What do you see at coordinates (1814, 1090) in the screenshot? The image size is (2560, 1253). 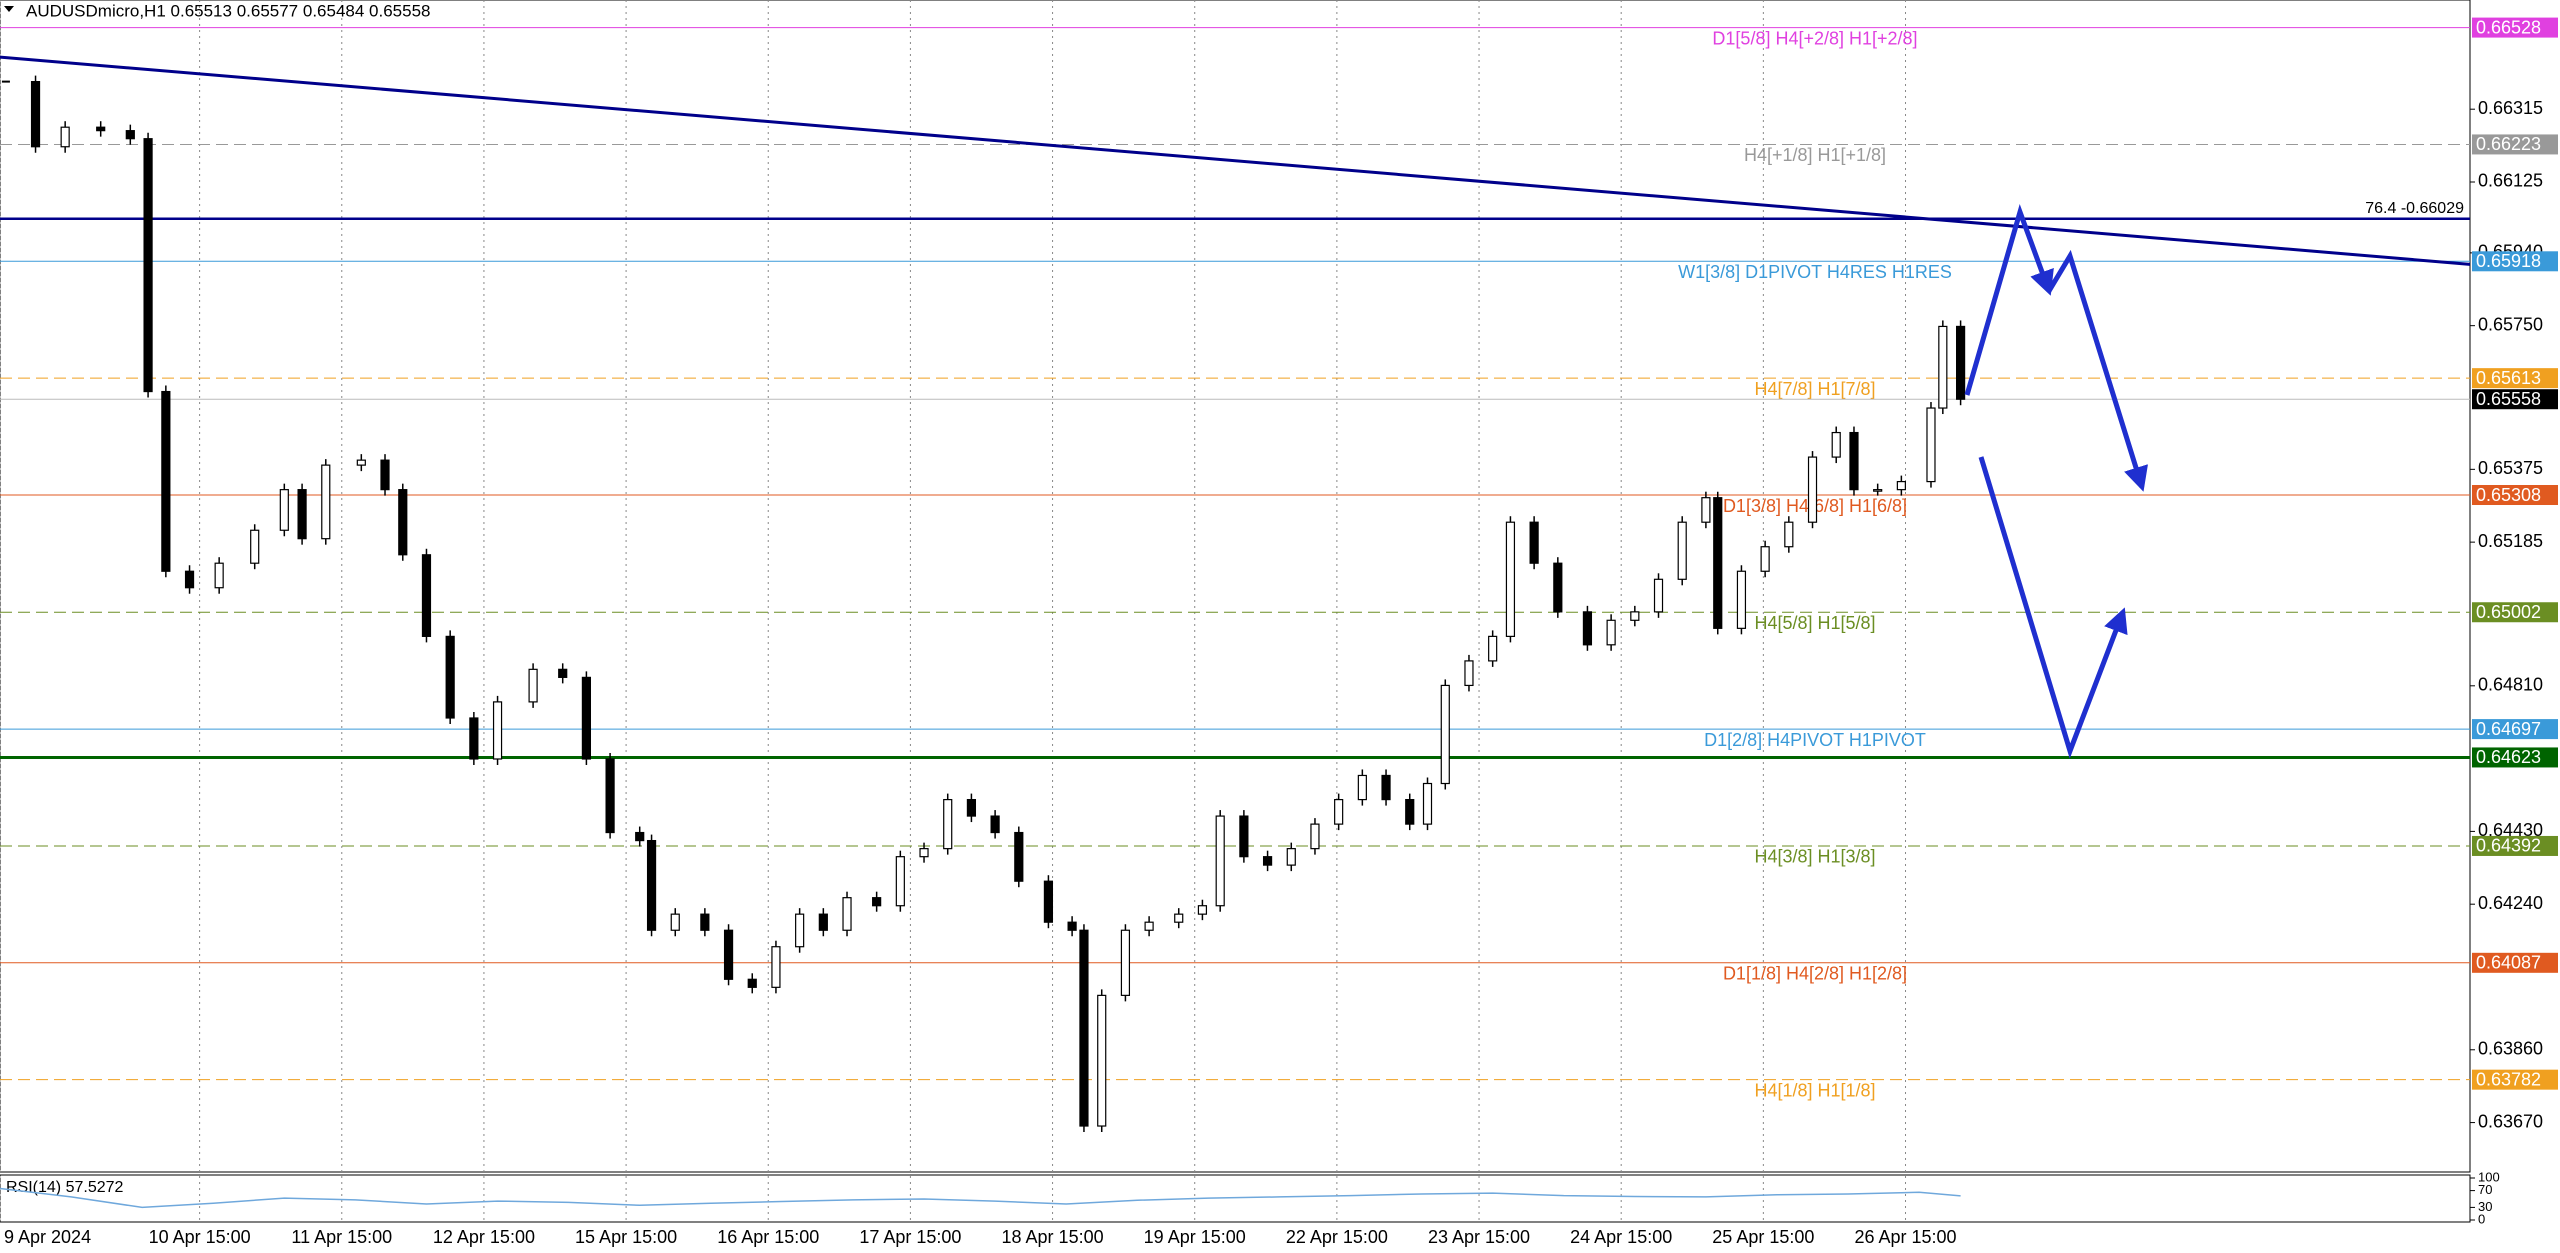 I see `level-label: H4[1/8] H1[1/8]` at bounding box center [1814, 1090].